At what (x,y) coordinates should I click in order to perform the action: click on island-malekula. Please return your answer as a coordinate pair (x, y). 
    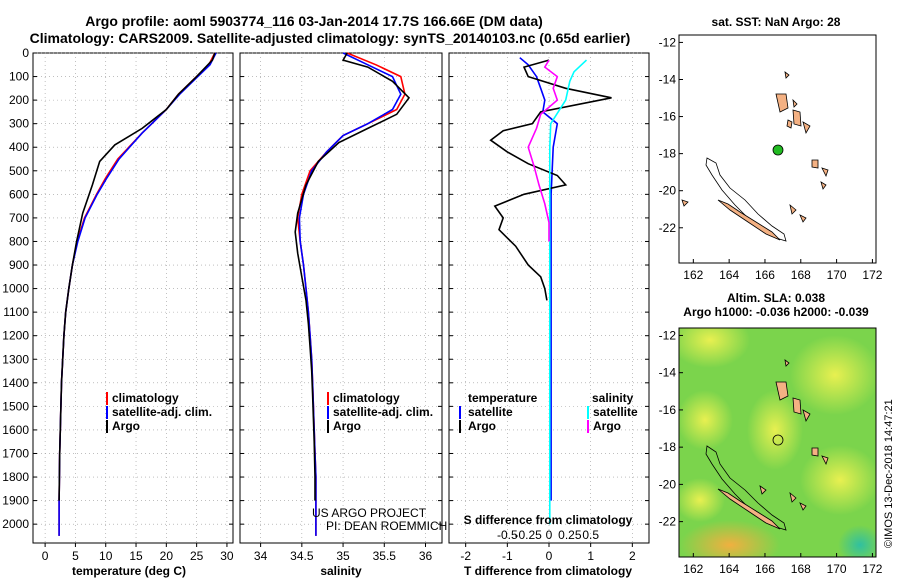
    Looking at the image, I should click on (797, 118).